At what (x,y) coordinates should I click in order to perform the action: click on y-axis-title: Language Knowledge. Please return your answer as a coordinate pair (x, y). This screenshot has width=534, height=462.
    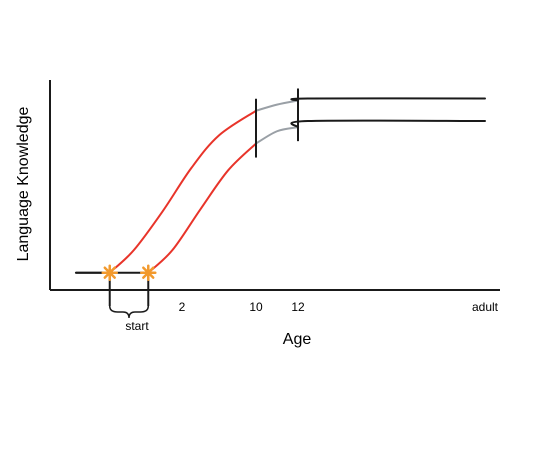
    Looking at the image, I should click on (23, 184).